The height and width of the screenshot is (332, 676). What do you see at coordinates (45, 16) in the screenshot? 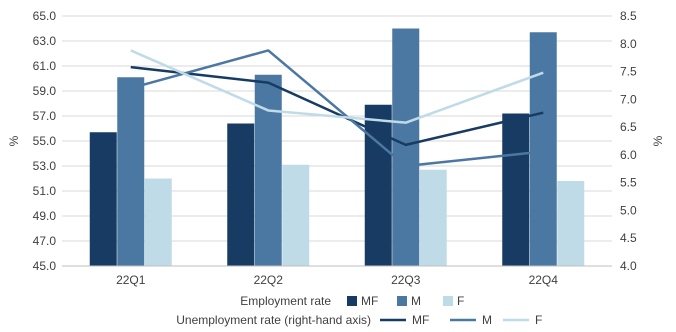
I see `y-tick-label: 65.0` at bounding box center [45, 16].